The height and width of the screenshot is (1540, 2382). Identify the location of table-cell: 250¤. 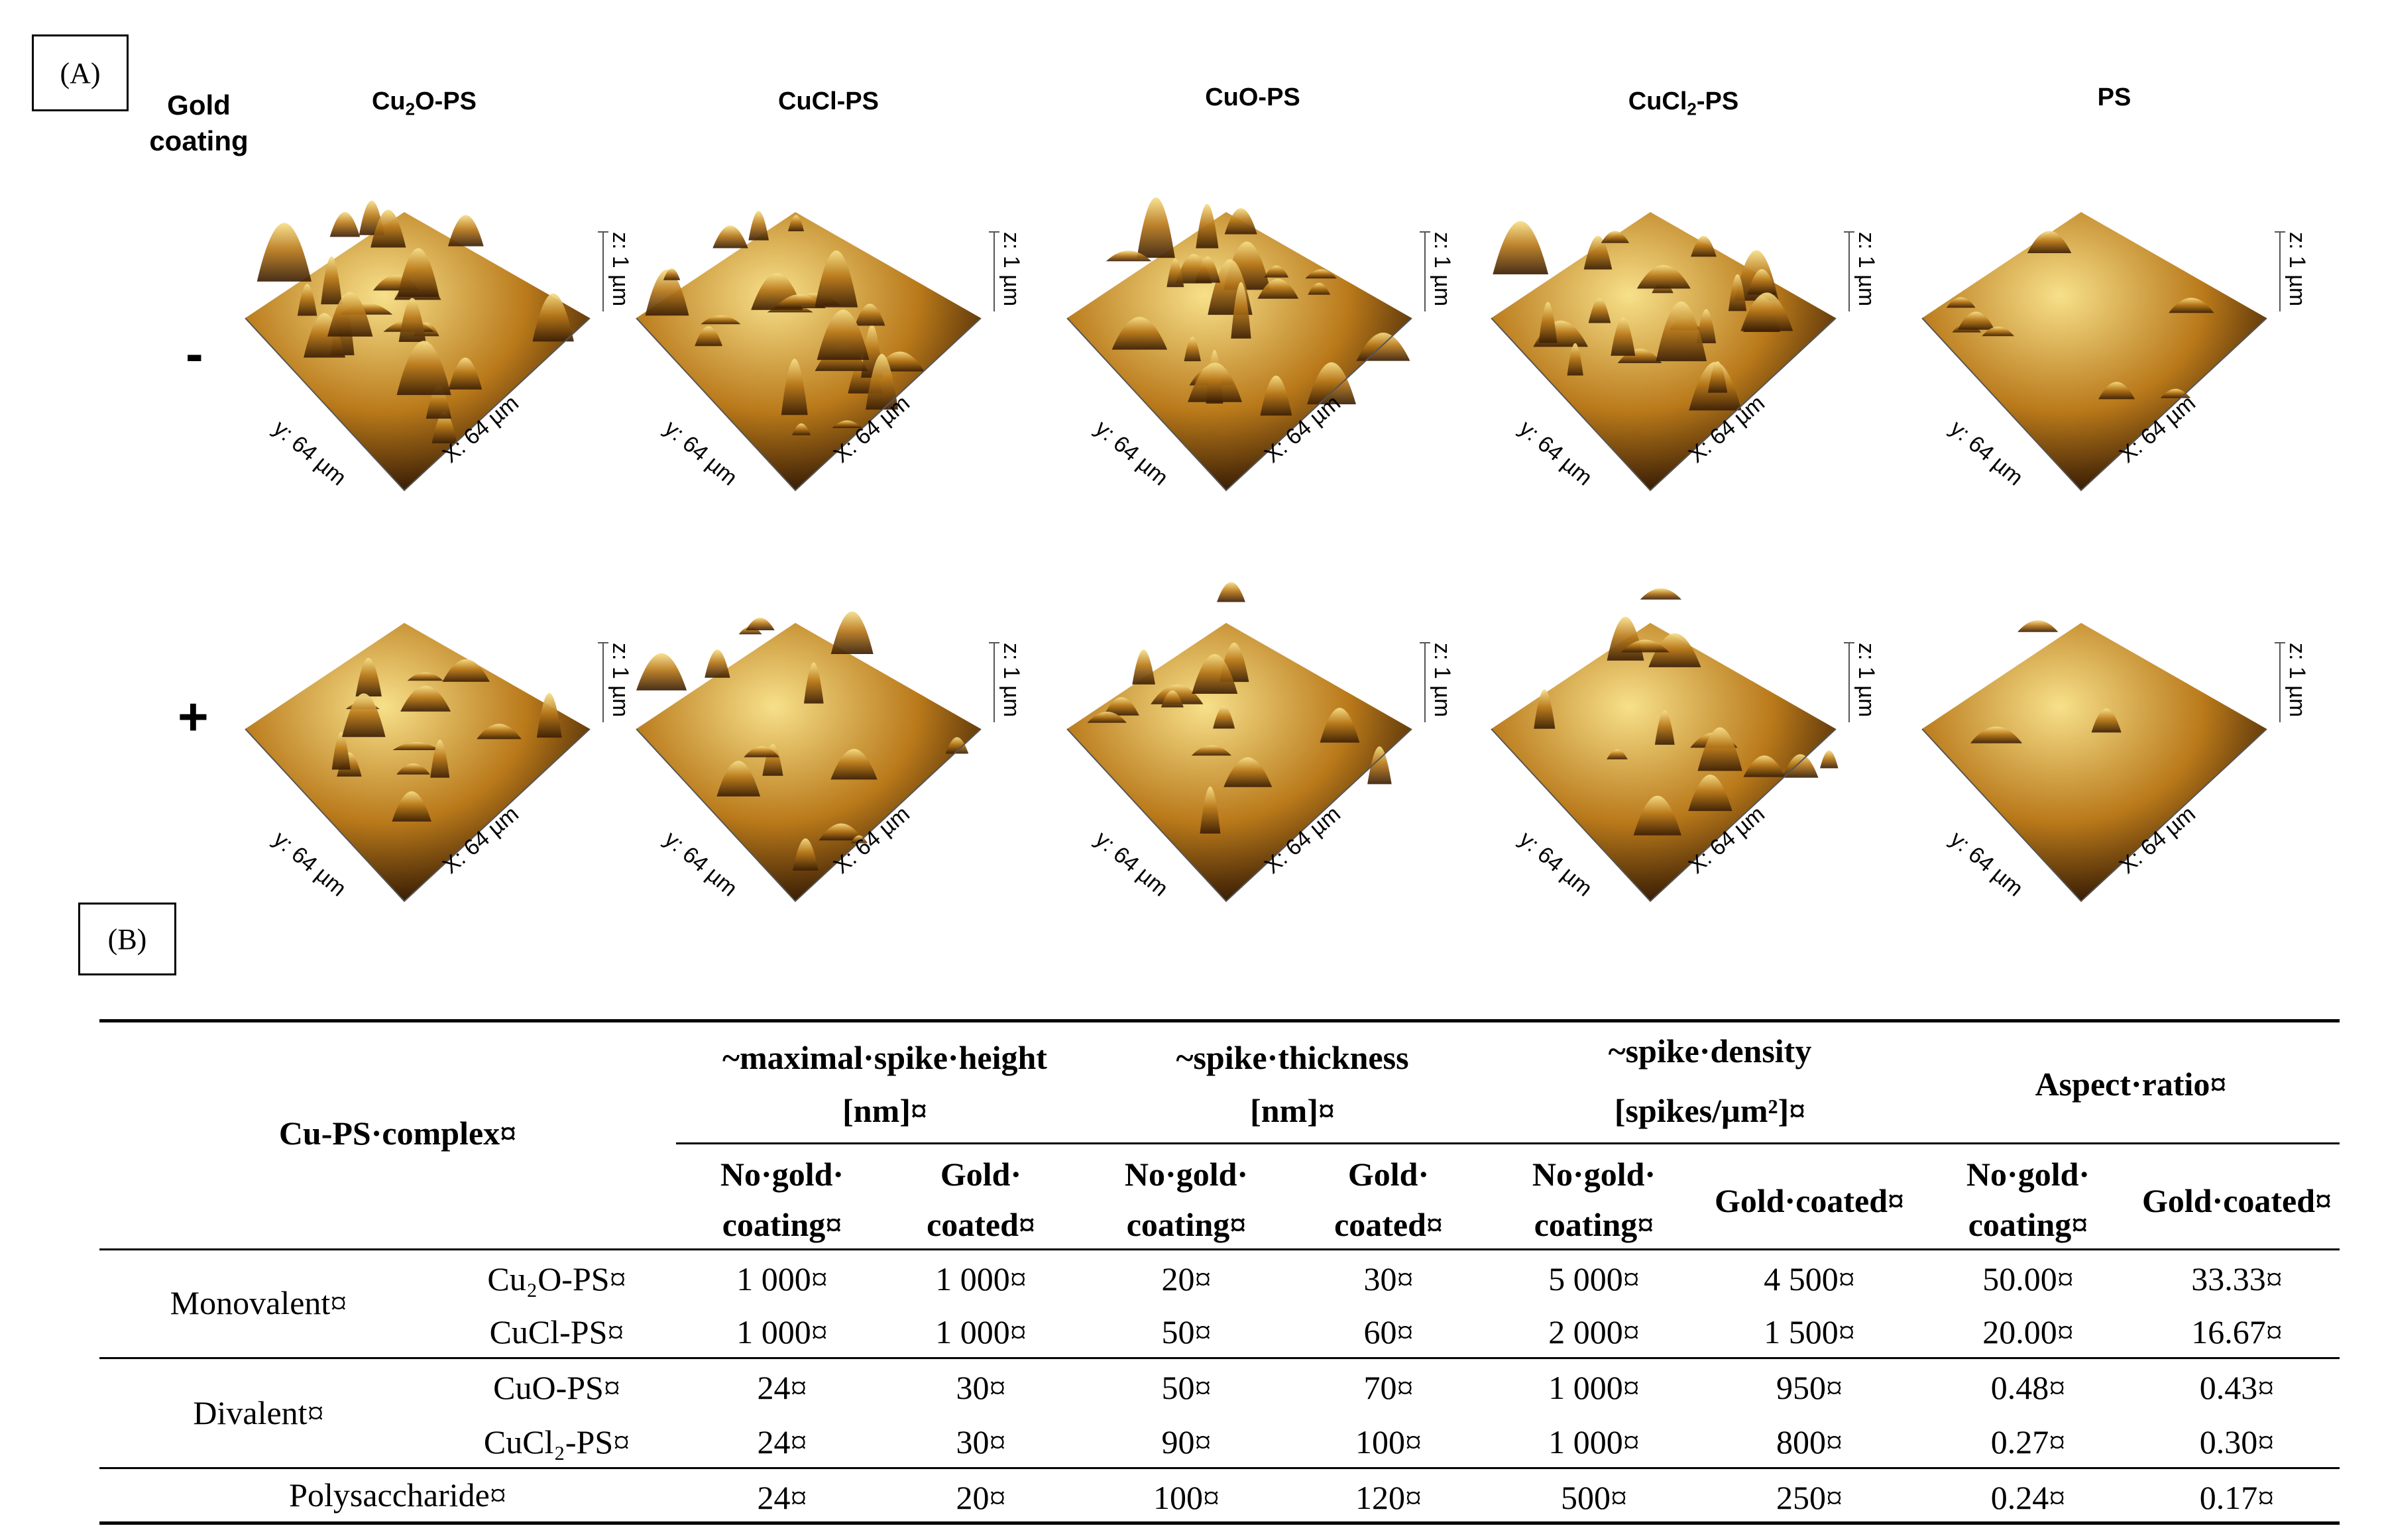
(1809, 1498).